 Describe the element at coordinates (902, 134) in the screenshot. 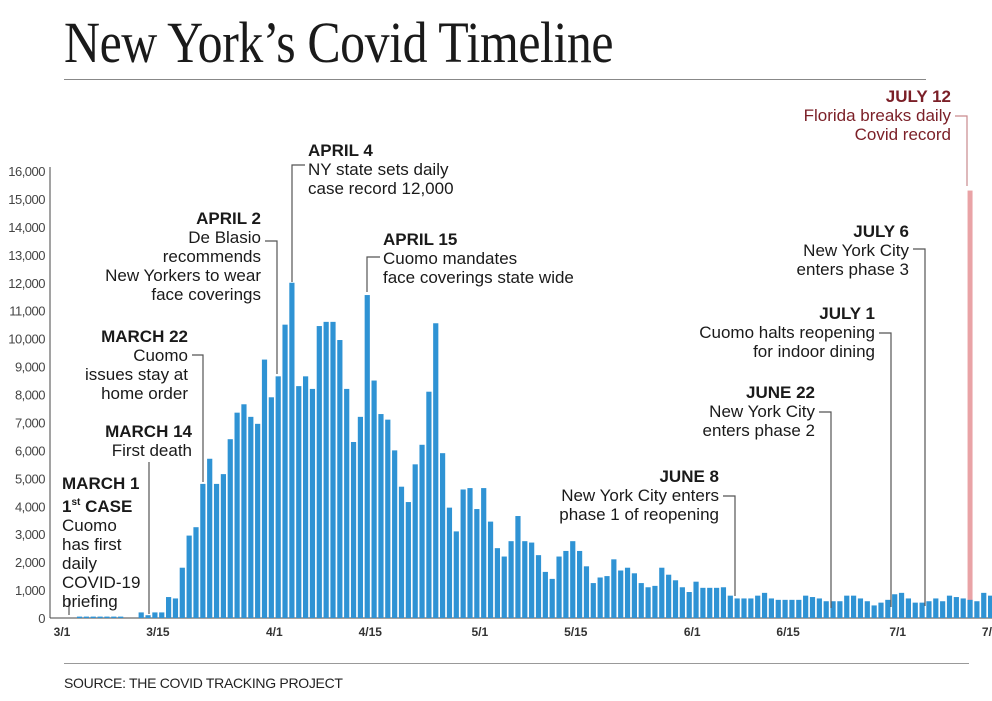

I see `annotation-text-line: Covid record` at that location.